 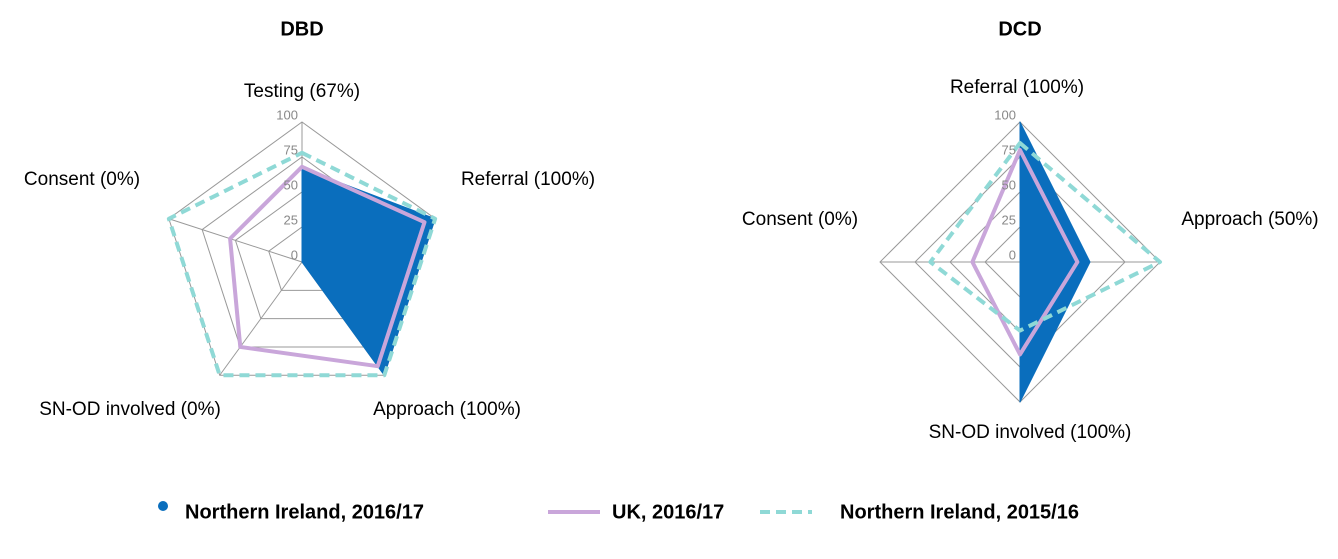 What do you see at coordinates (301, 29) in the screenshot?
I see `chart-title: DBD` at bounding box center [301, 29].